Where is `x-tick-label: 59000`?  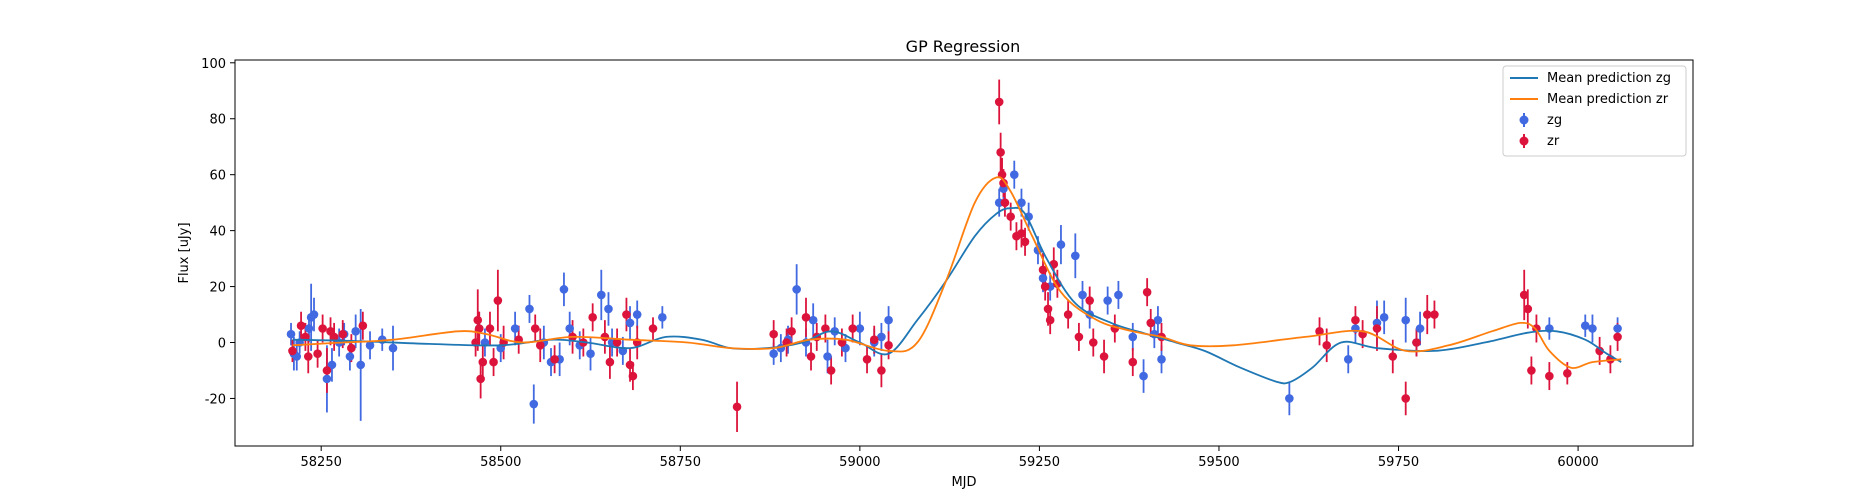
x-tick-label: 59000 is located at coordinates (859, 462).